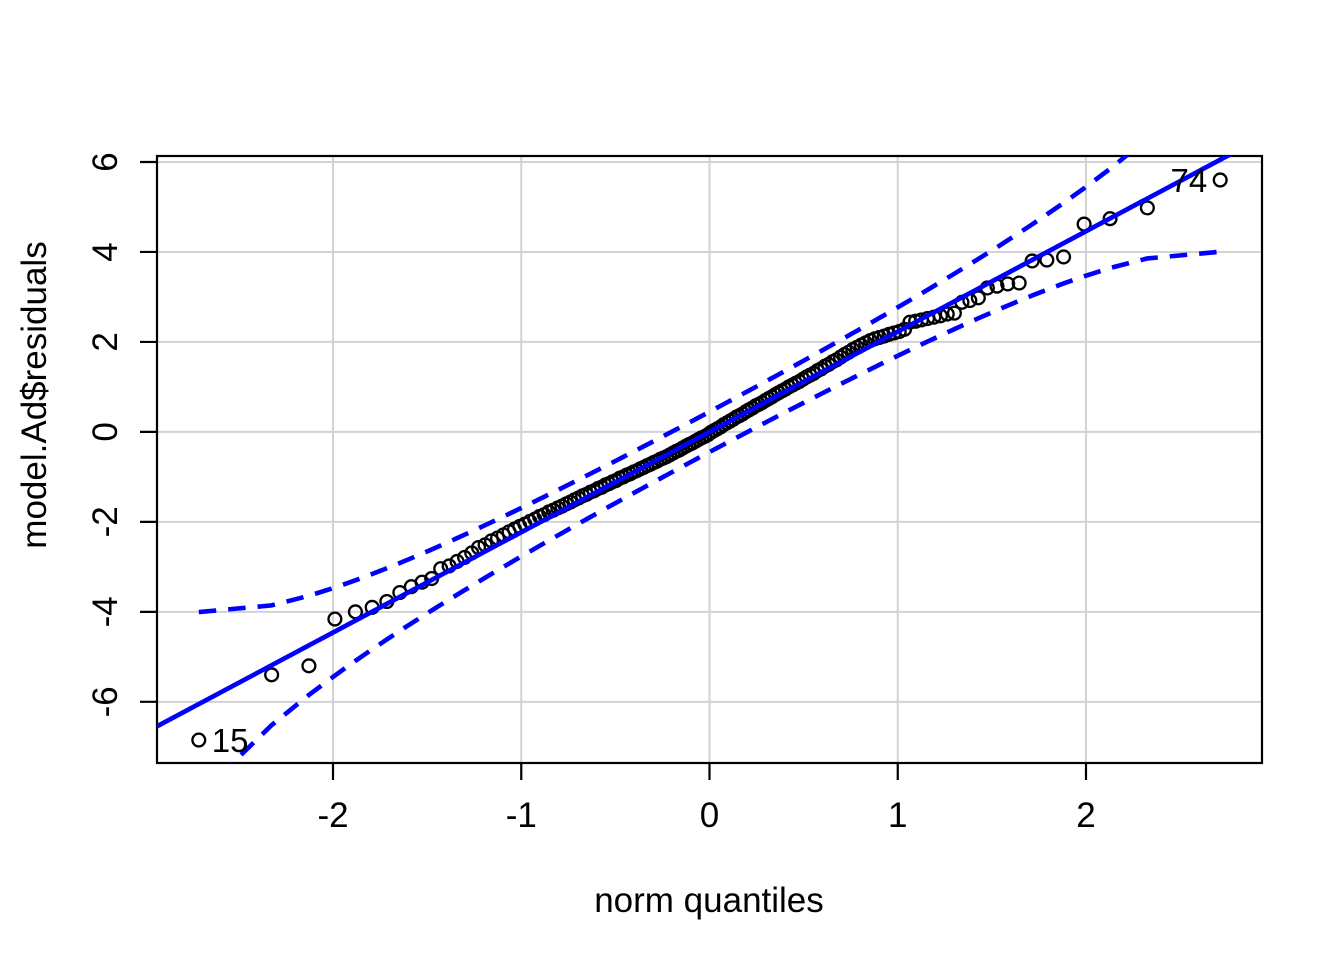  Describe the element at coordinates (105, 431) in the screenshot. I see `y-tick-label: 0` at that location.